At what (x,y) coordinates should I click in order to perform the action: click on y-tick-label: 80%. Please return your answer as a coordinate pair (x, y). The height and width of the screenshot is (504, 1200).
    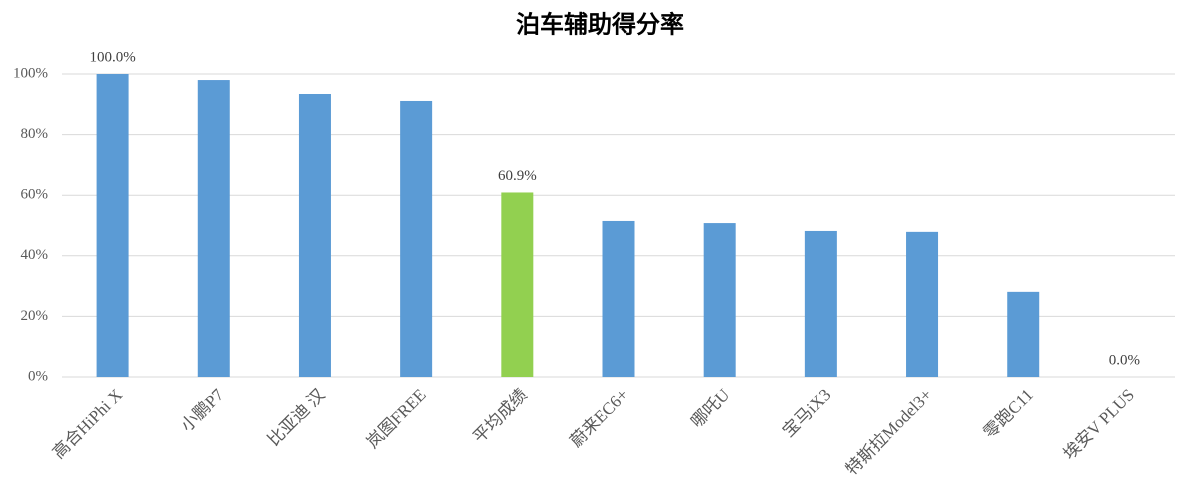
    Looking at the image, I should click on (35, 134).